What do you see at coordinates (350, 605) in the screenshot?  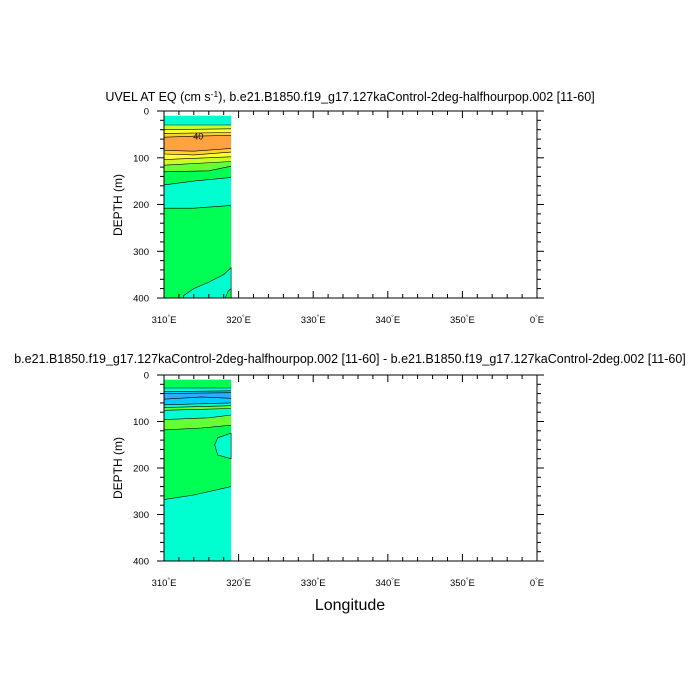 I see `x-axis-label: Longitude` at bounding box center [350, 605].